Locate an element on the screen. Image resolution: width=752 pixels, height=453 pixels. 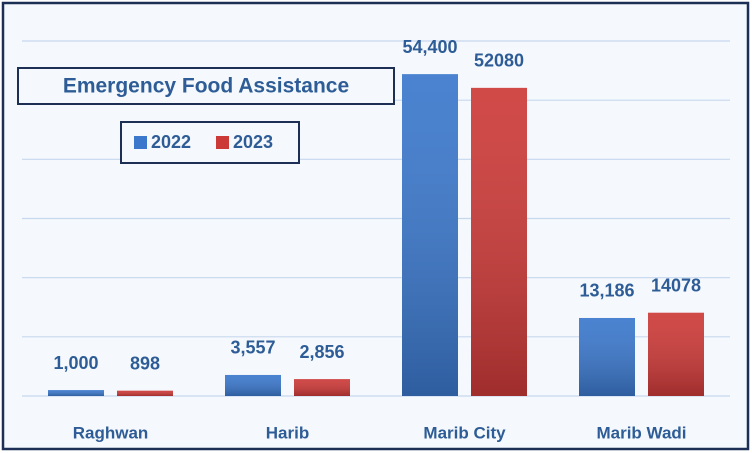
x-tick-label: Marib City is located at coordinates (464, 432).